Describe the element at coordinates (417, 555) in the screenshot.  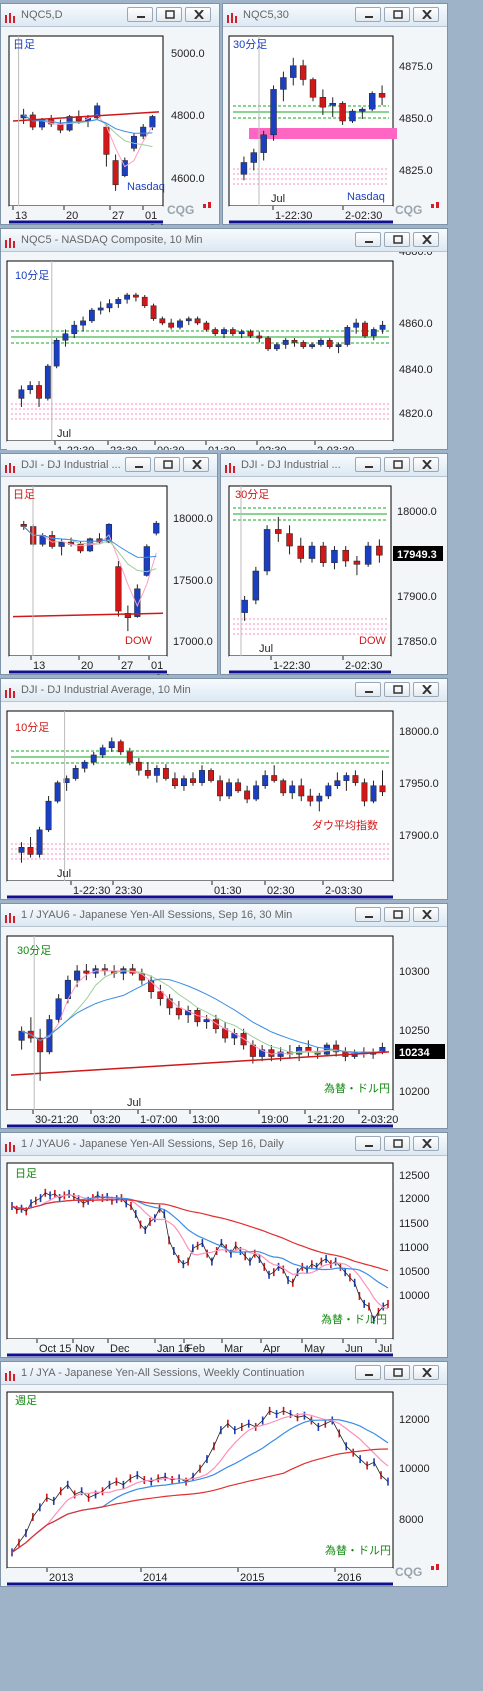
I see `last-value-text: 17949.3` at that location.